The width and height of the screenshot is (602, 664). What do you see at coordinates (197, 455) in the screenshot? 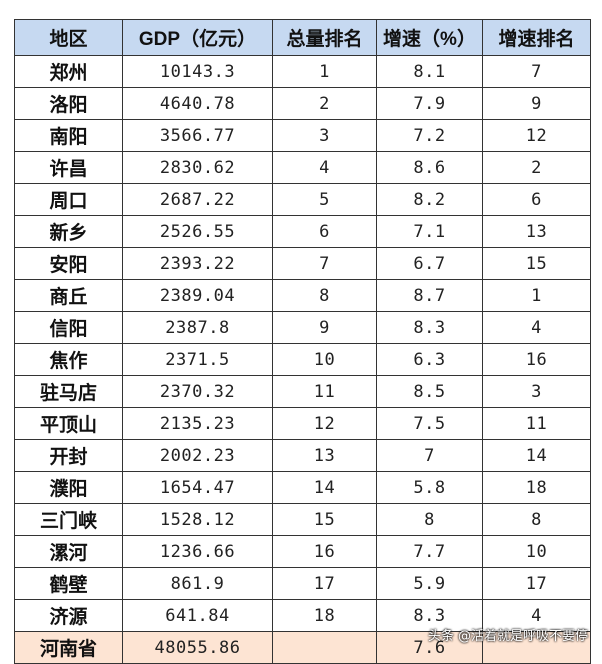
I see `cell-gdp: 2002.23` at bounding box center [197, 455].